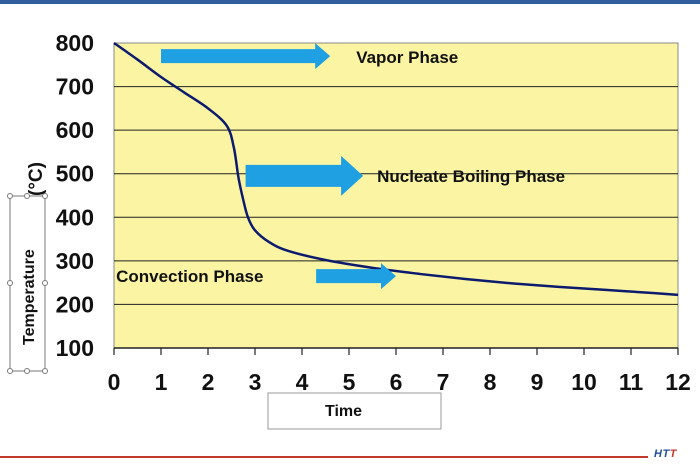 This screenshot has height=475, width=700. I want to click on y-tick-label: 600, so click(75, 130).